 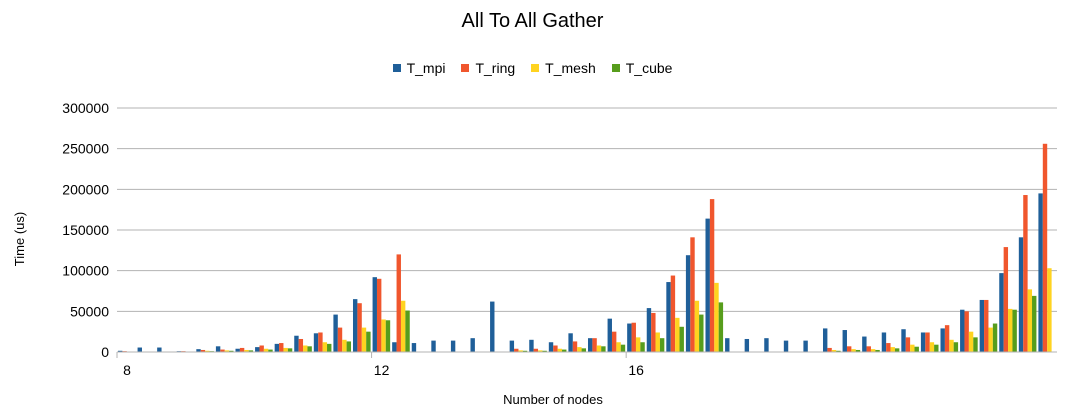 What do you see at coordinates (532, 21) in the screenshot?
I see `chart-title: All To All Gather` at bounding box center [532, 21].